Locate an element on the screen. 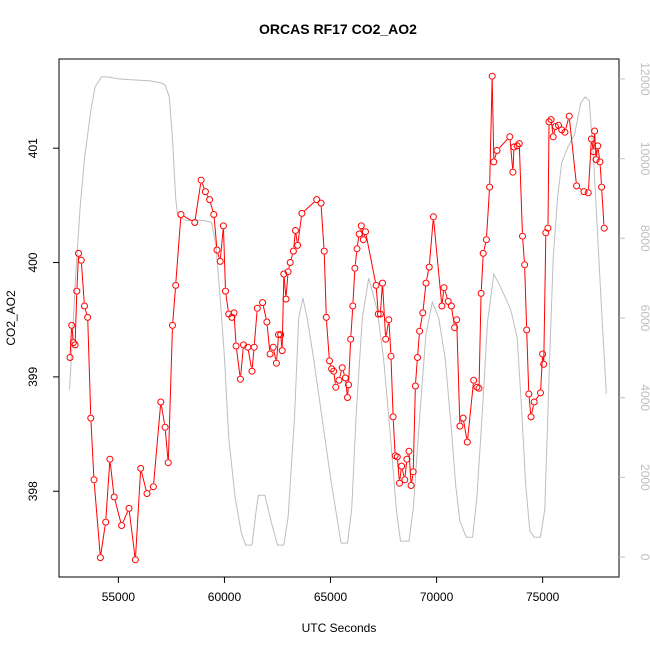 The height and width of the screenshot is (650, 650). x-tick-label: 65000 is located at coordinates (331, 597).